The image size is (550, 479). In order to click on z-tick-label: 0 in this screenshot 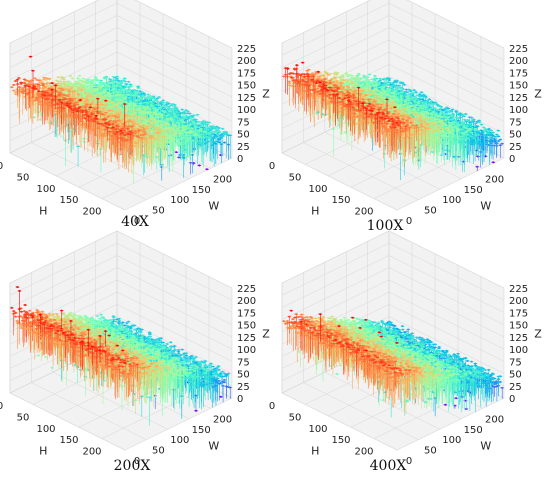, I will do `click(240, 159)`.